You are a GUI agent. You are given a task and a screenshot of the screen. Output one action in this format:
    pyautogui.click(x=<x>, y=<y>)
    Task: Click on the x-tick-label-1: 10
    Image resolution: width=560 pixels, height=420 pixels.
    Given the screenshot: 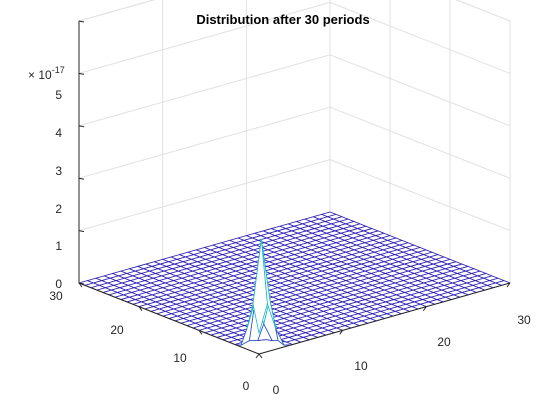 What is the action you would take?
    pyautogui.click(x=361, y=366)
    